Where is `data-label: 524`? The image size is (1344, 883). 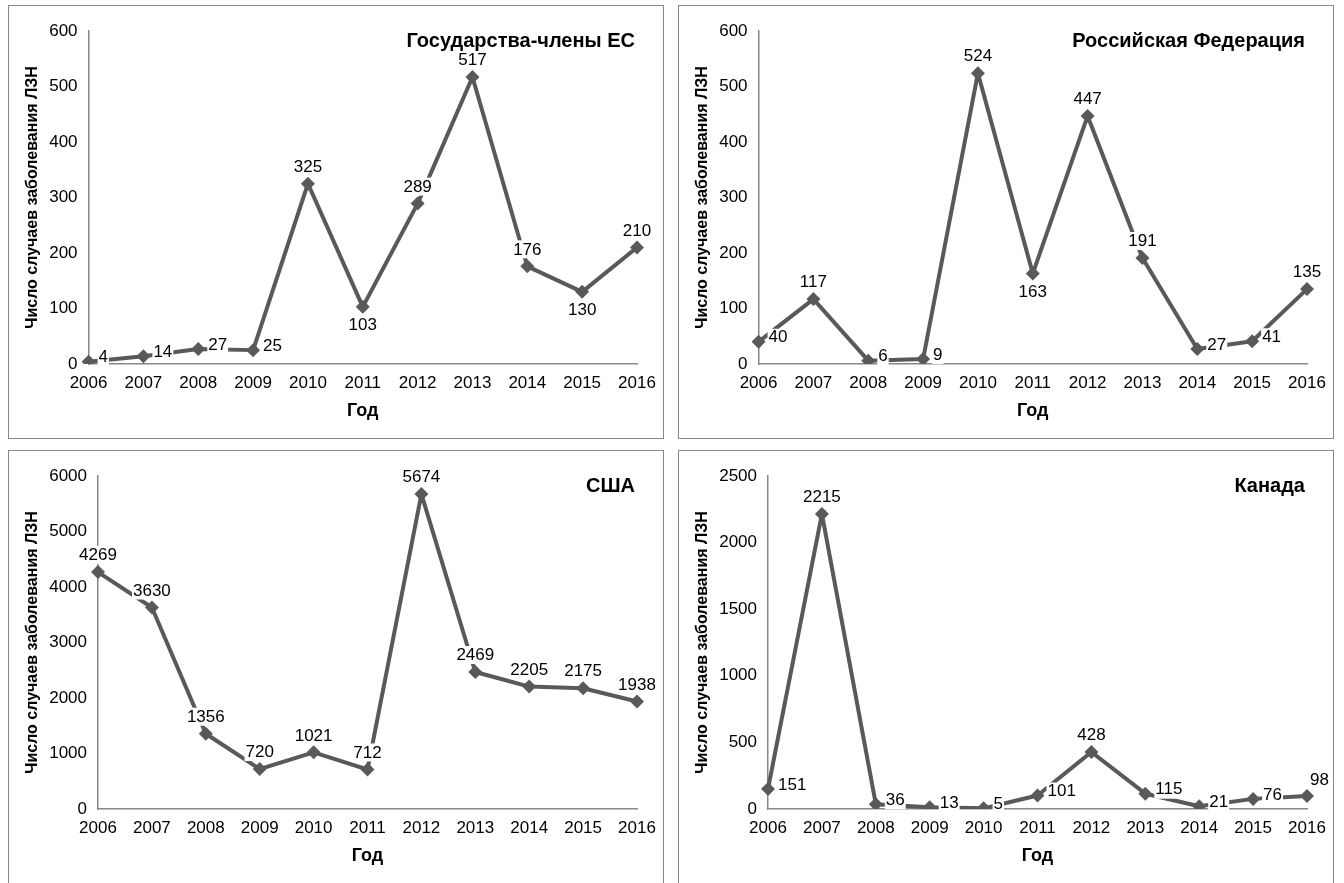
data-label: 524 is located at coordinates (978, 56).